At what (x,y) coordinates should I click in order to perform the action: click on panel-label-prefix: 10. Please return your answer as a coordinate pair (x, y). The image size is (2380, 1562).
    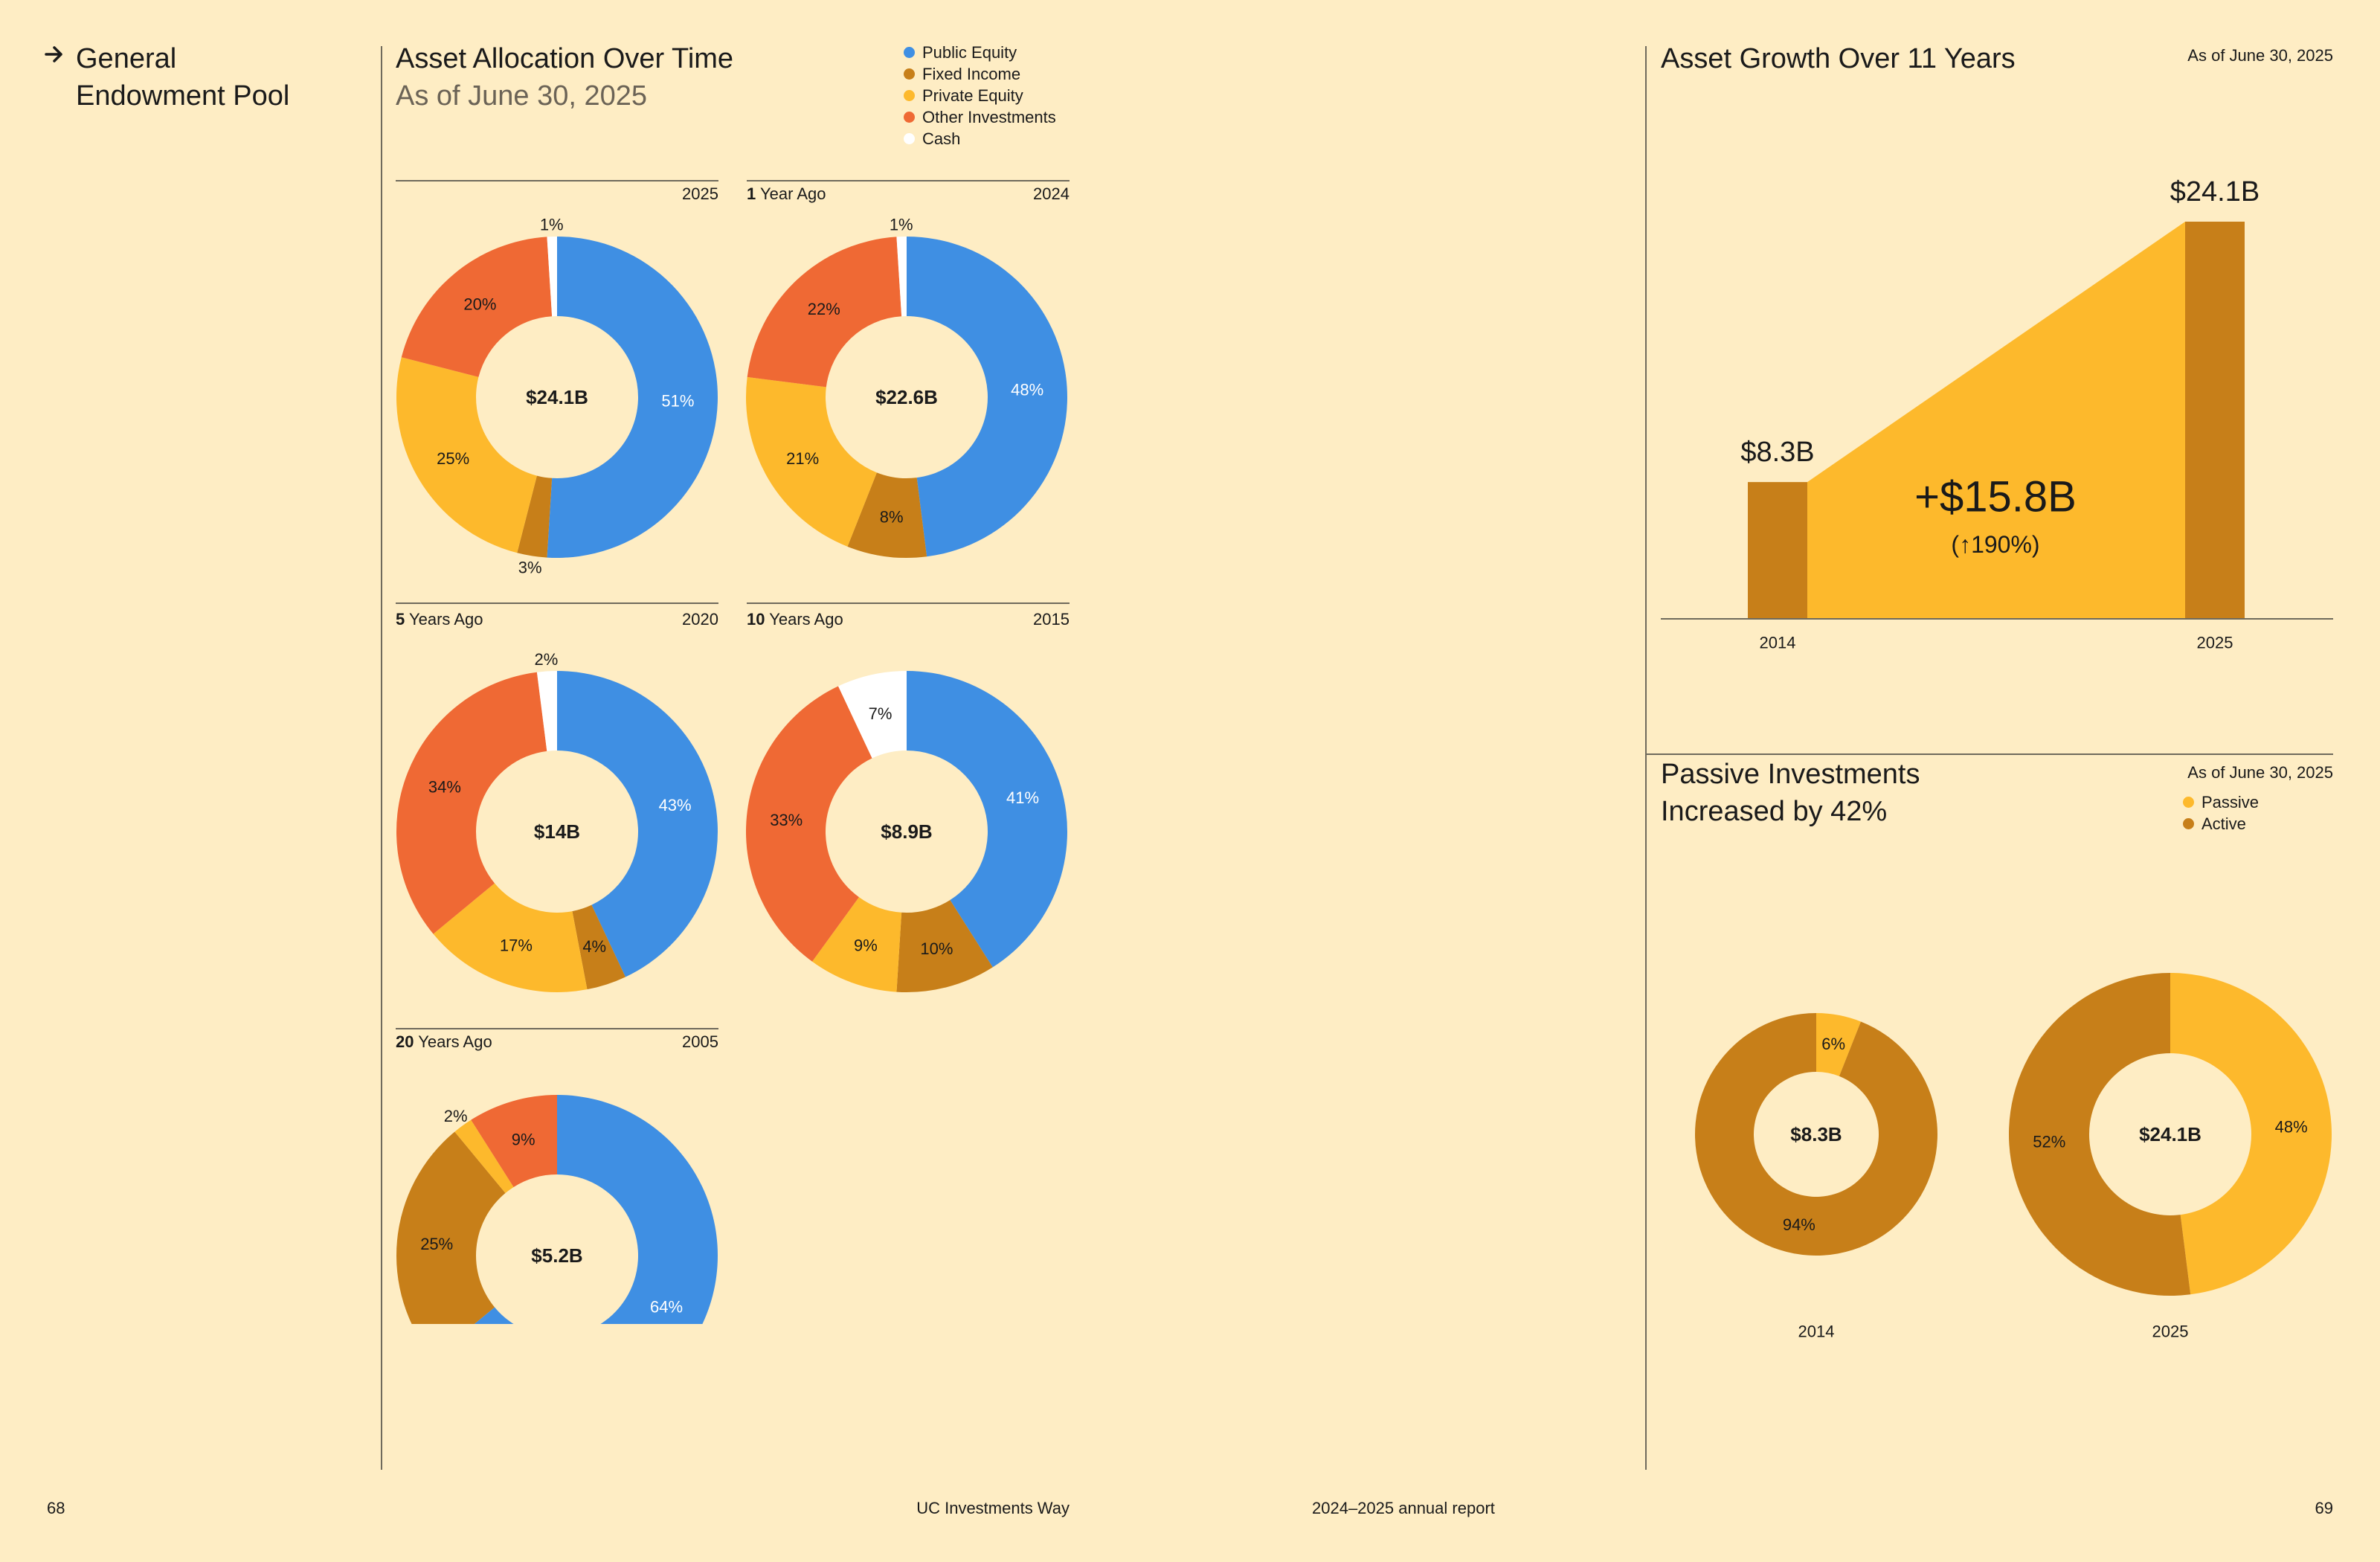
    Looking at the image, I should click on (756, 619).